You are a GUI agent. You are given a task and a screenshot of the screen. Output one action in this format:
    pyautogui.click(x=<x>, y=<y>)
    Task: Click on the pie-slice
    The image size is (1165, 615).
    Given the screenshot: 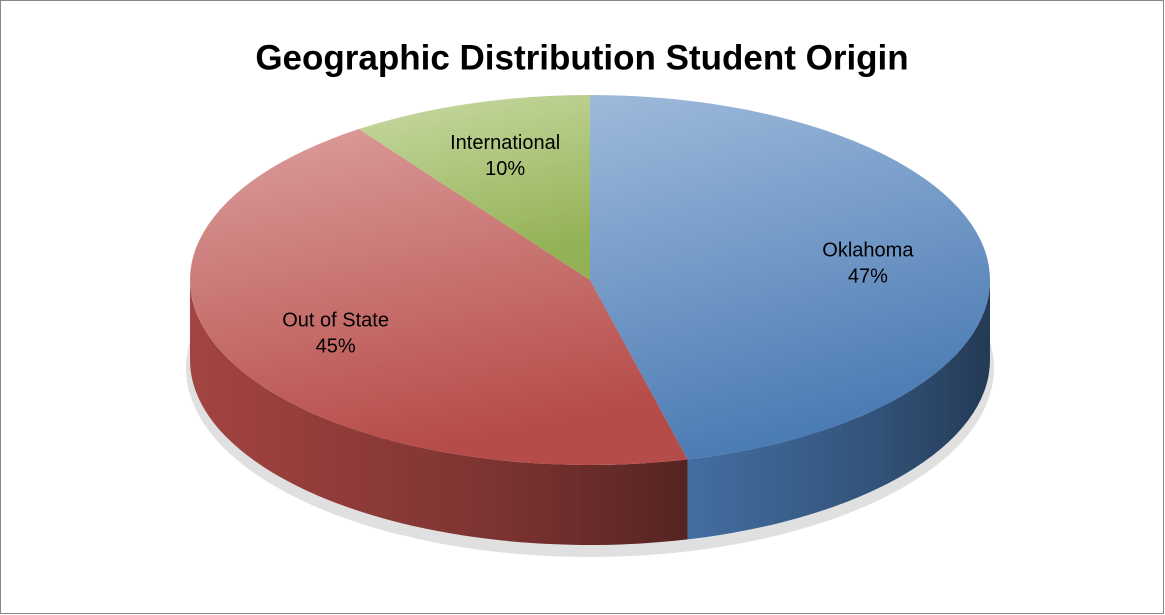 What is the action you would take?
    pyautogui.click(x=474, y=187)
    